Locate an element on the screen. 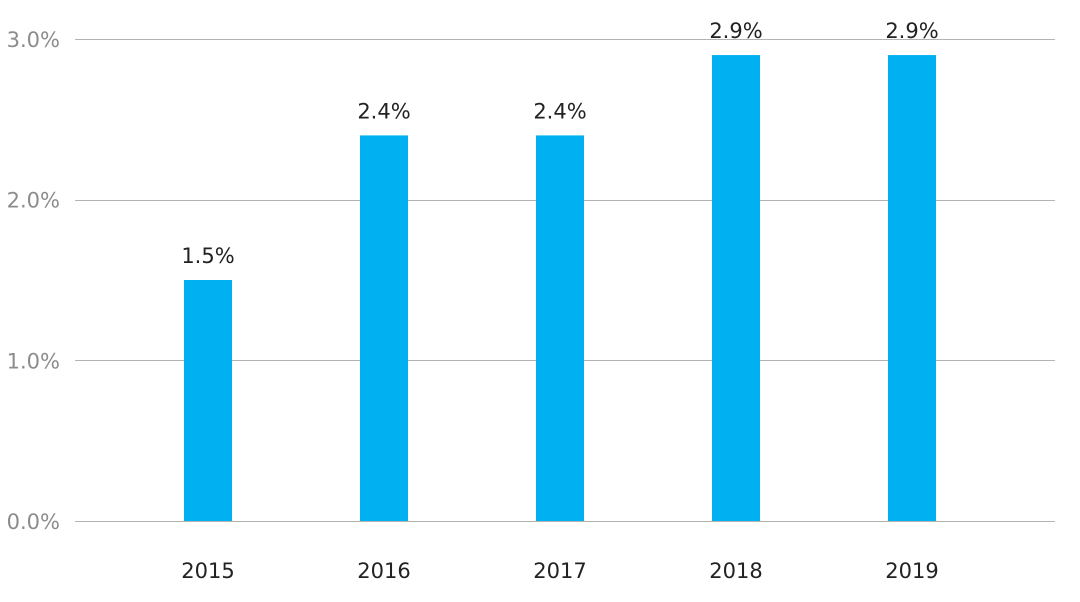  bar-2018 is located at coordinates (736, 288).